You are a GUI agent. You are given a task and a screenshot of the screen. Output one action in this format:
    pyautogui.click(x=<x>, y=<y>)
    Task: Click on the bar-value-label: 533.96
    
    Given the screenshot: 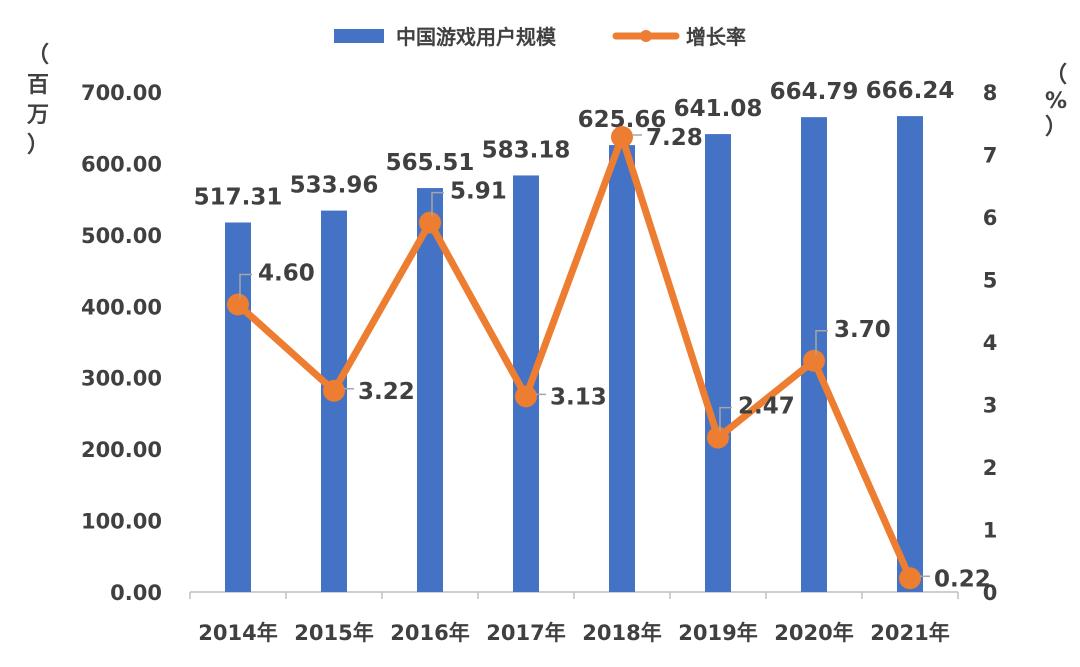 What is the action you would take?
    pyautogui.click(x=334, y=186)
    